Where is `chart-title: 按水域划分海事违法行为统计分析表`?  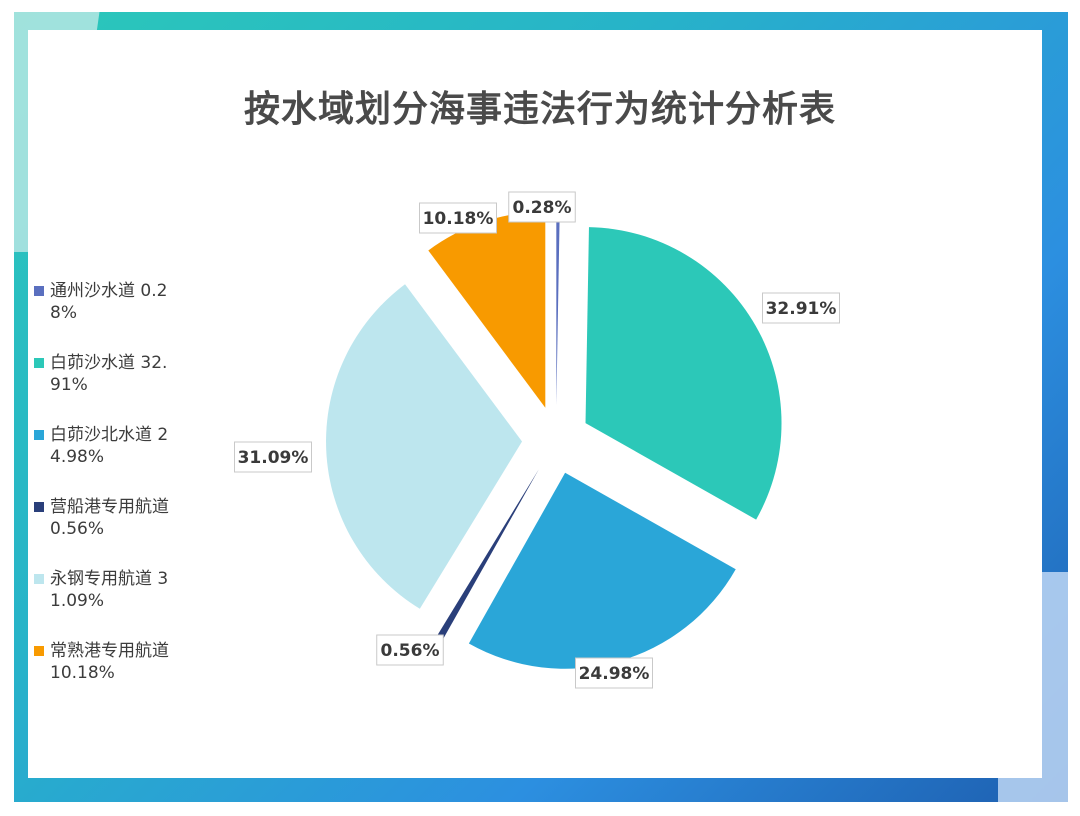 chart-title: 按水域划分海事违法行为统计分析表 is located at coordinates (539, 109).